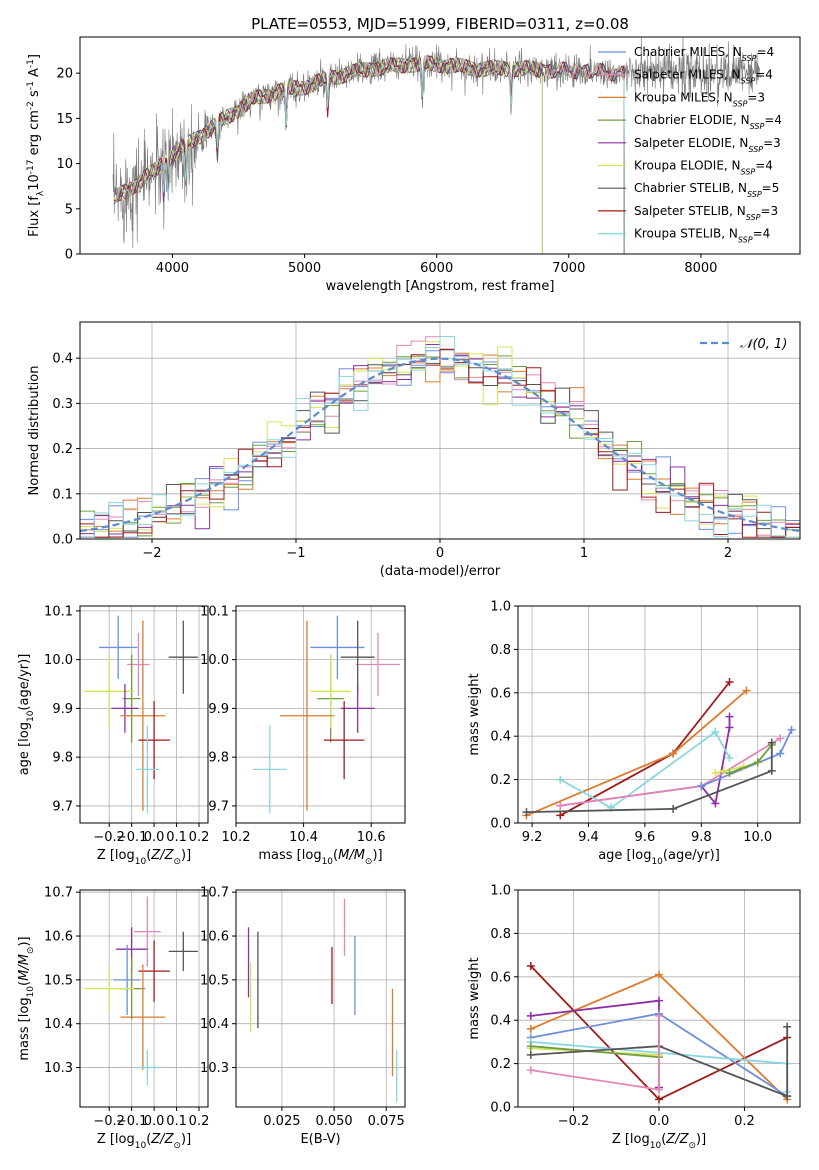  I want to click on legend-label: Salpeter ELODIE, NSSP=3, so click(707, 145).